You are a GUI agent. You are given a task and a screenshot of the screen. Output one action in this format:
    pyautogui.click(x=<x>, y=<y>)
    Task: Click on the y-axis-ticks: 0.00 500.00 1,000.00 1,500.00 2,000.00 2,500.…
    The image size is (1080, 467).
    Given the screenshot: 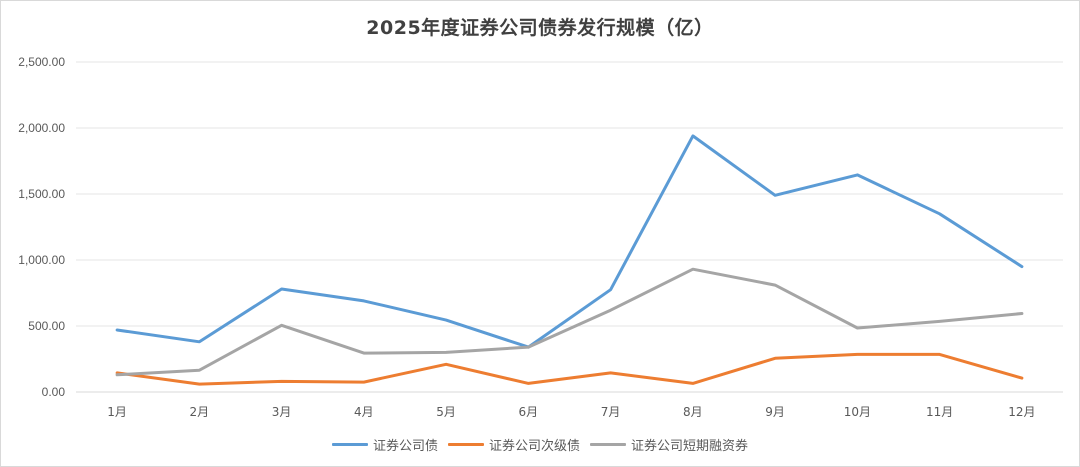 What is the action you would take?
    pyautogui.click(x=41, y=227)
    